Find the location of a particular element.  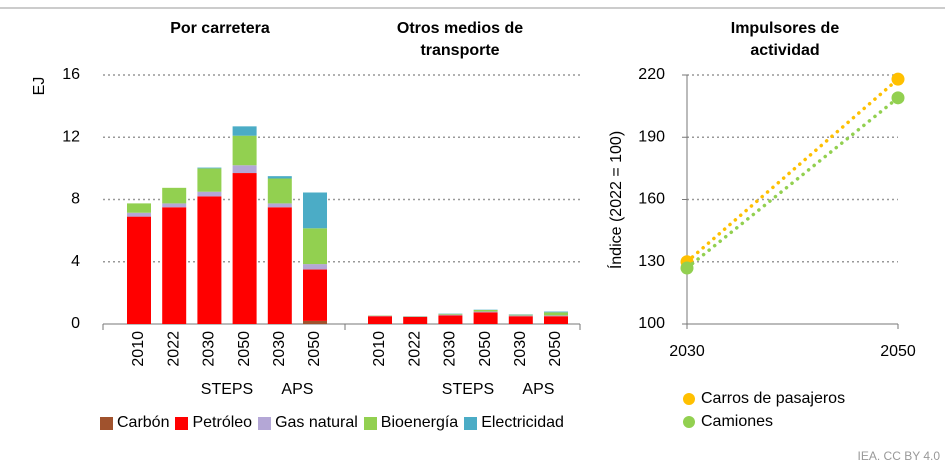

legend-label: Camiones is located at coordinates (737, 421).